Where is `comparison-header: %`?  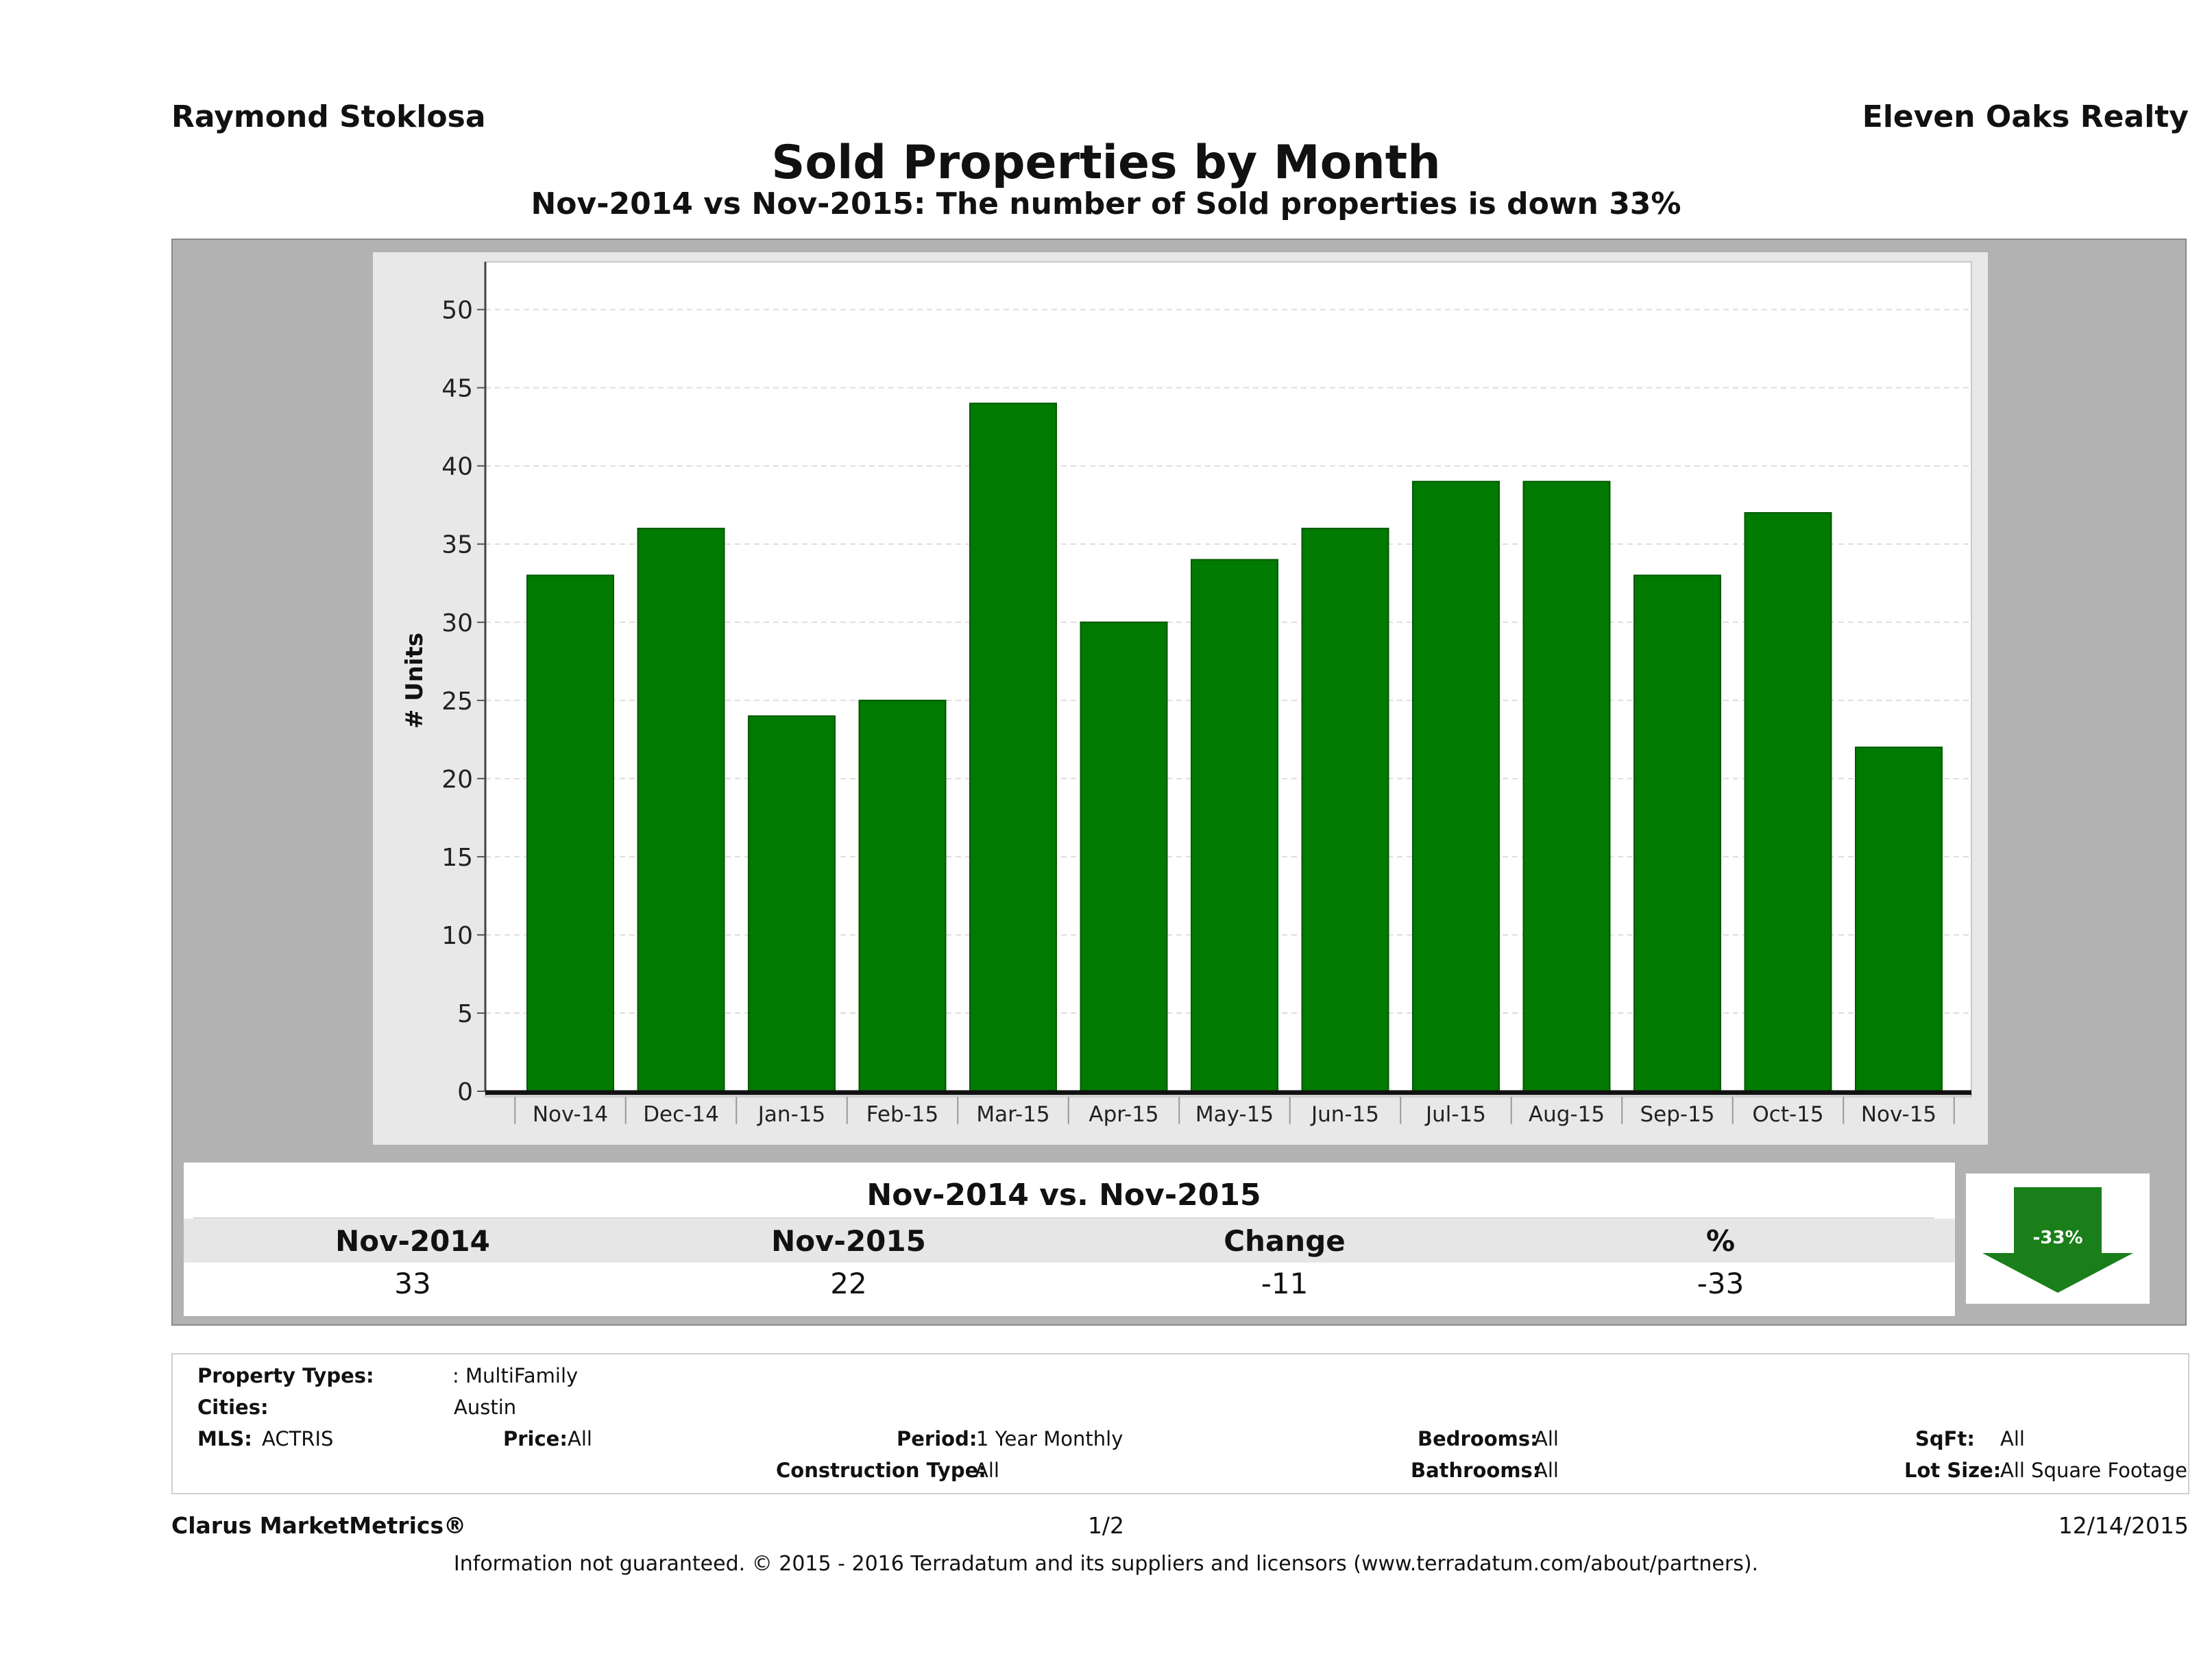 comparison-header: % is located at coordinates (1720, 1241).